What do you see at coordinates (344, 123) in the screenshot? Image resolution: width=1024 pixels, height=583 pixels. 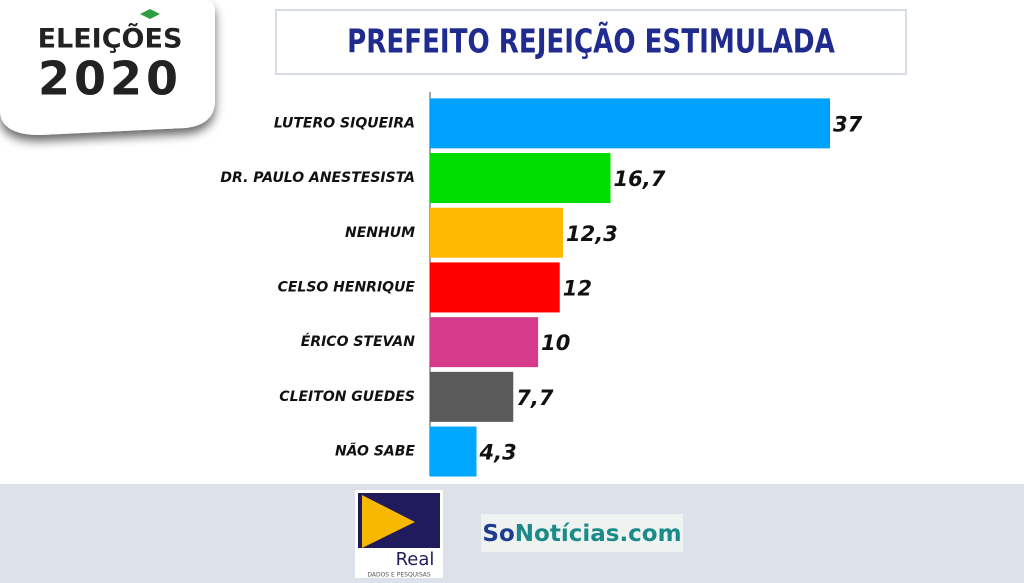 I see `category-label: LUTERO SIQUEIRA` at bounding box center [344, 123].